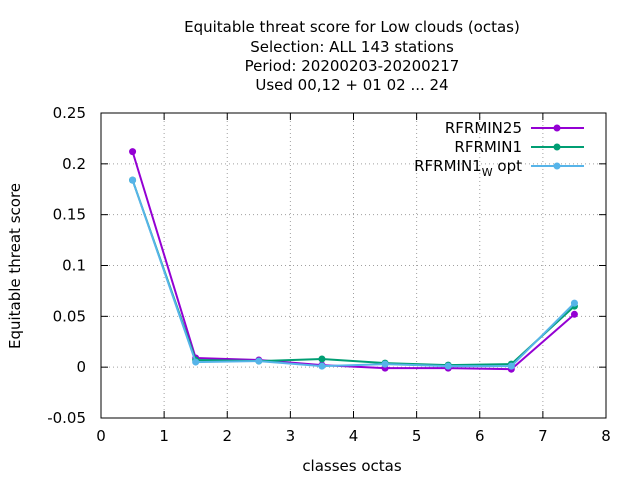 This screenshot has width=640, height=480. Describe the element at coordinates (480, 436) in the screenshot. I see `x-tick-label: 6` at that location.